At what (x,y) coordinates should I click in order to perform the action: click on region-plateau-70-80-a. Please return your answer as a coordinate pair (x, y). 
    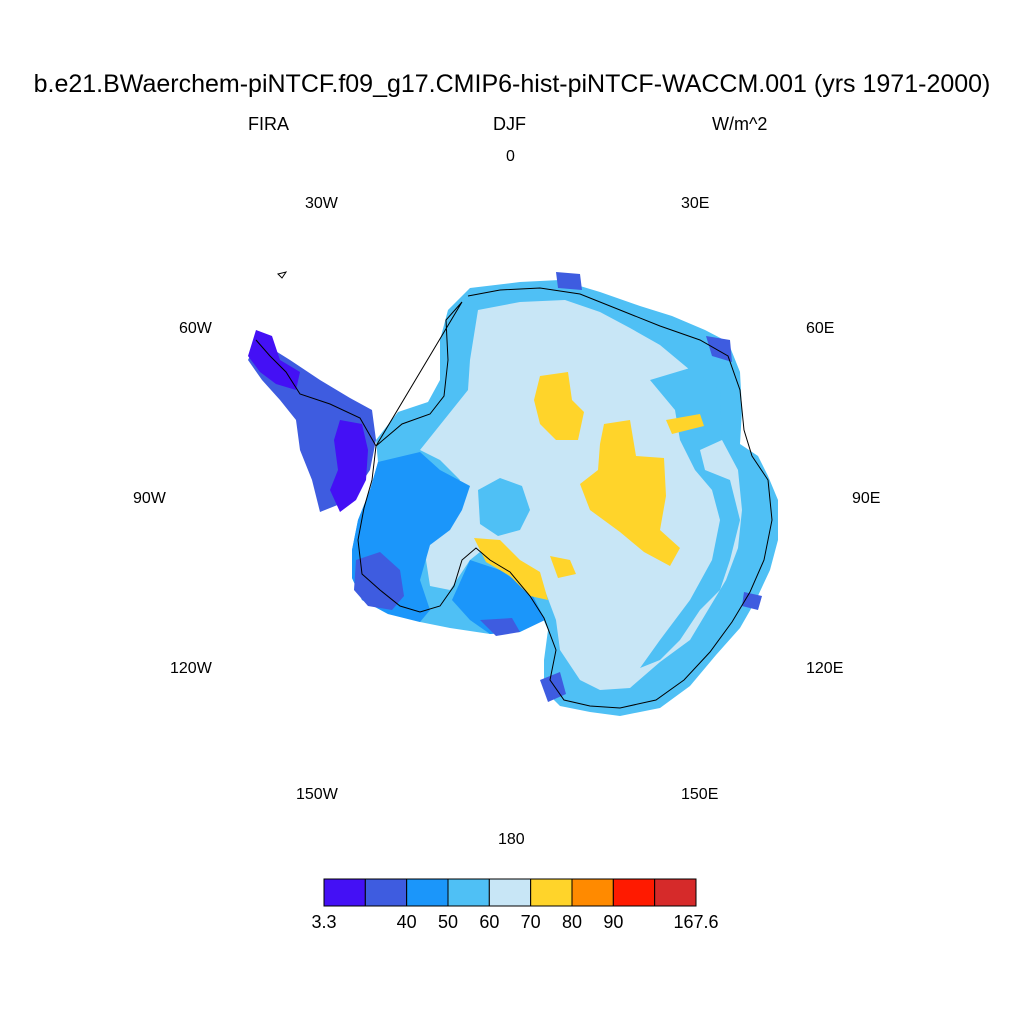
    Looking at the image, I should click on (559, 406).